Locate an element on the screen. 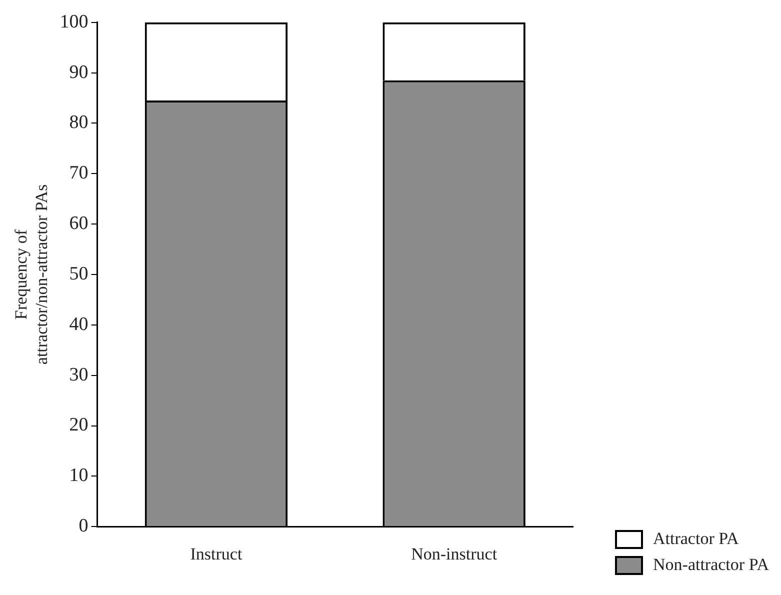 Image resolution: width=781 pixels, height=595 pixels. y-tick-label: 90 is located at coordinates (78, 72).